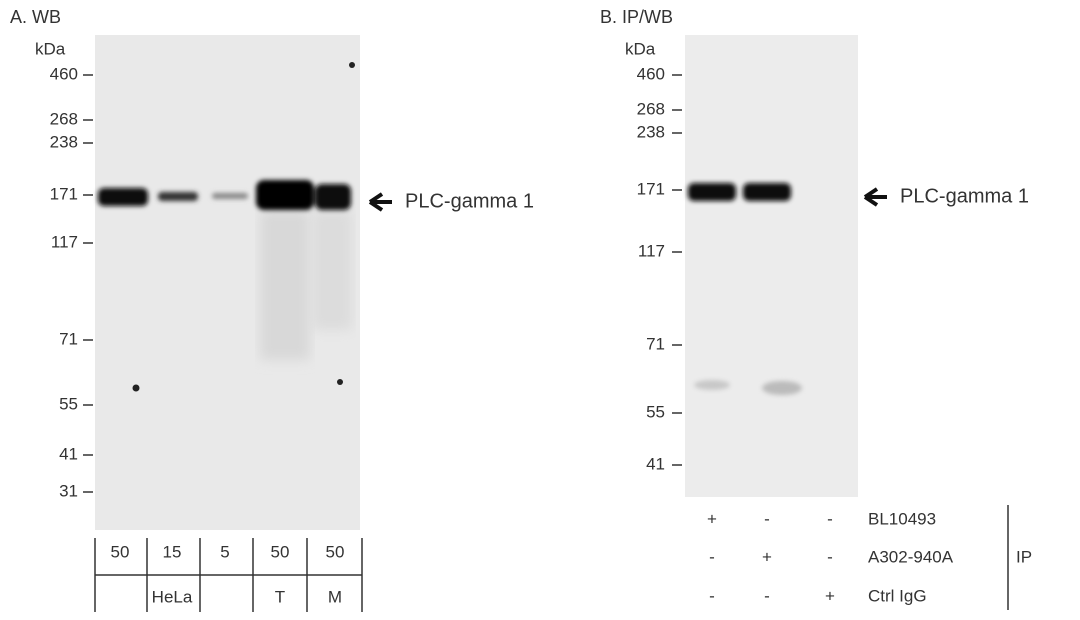 The height and width of the screenshot is (620, 1080). I want to click on bands-b, so click(745, 289).